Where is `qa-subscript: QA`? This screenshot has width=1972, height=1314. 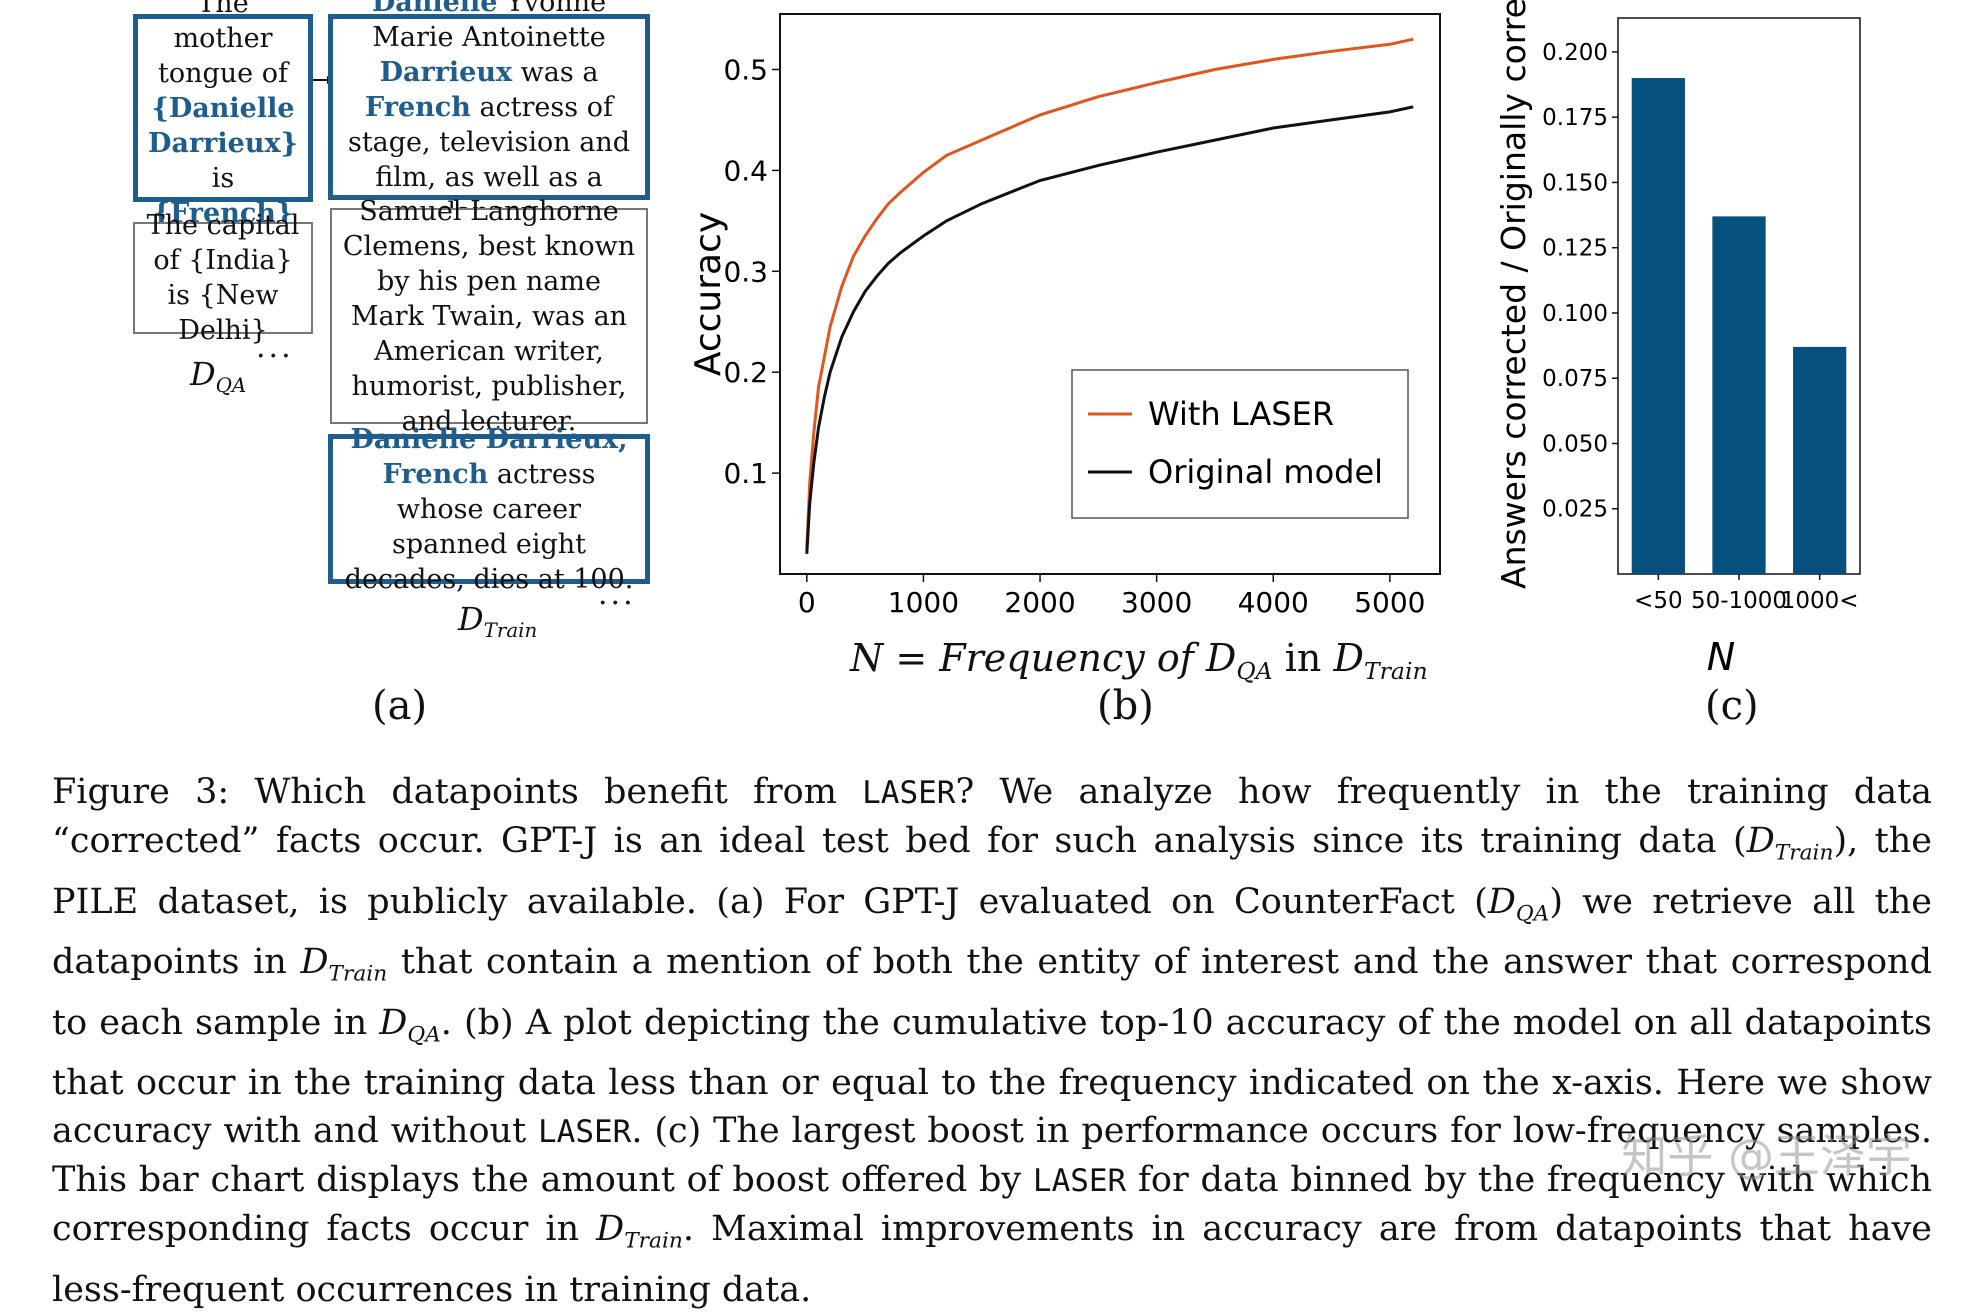 qa-subscript: QA is located at coordinates (231, 385).